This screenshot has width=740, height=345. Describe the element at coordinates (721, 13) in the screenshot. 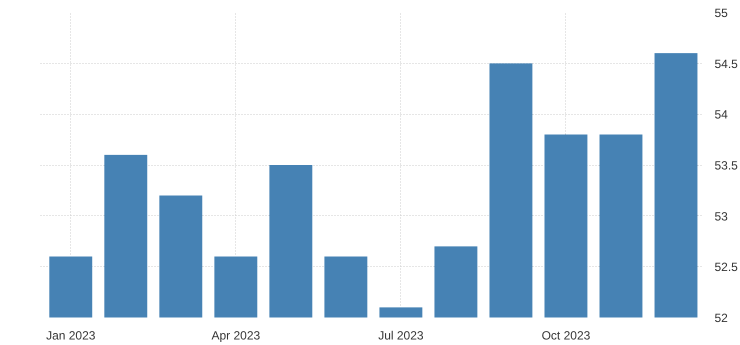

I see `y-tick-label: 55` at that location.